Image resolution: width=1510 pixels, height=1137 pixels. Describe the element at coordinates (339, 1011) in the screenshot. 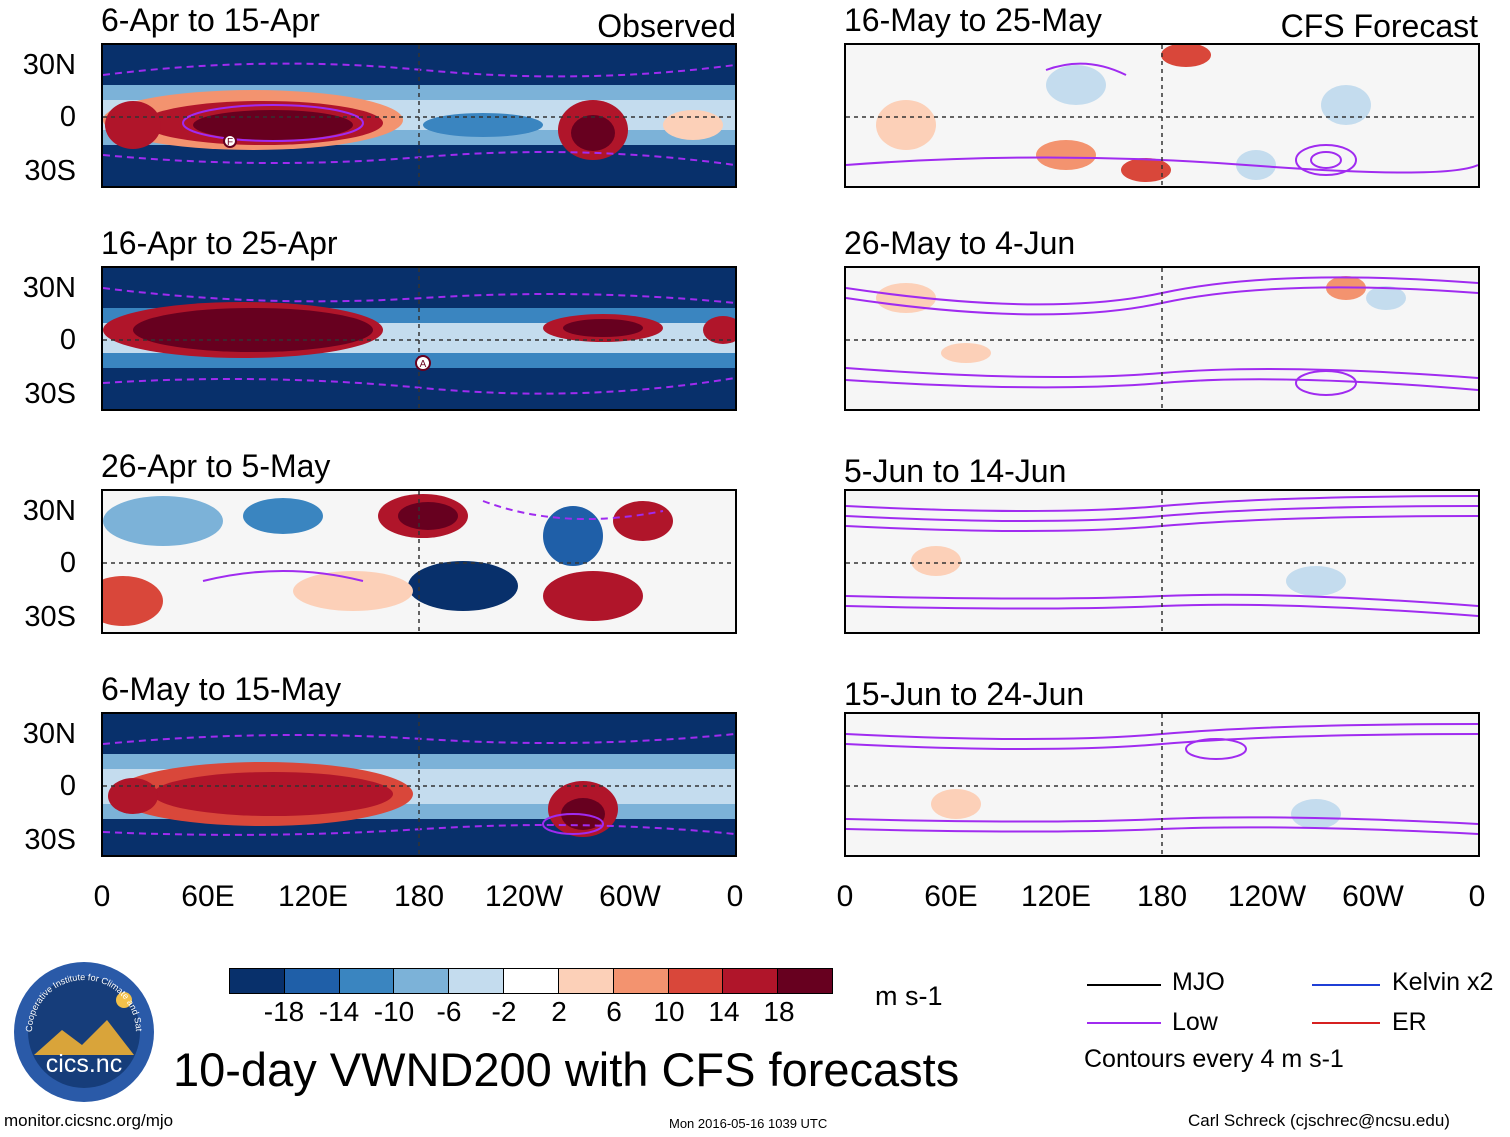

I see `colorbar-tick-label: -14` at that location.